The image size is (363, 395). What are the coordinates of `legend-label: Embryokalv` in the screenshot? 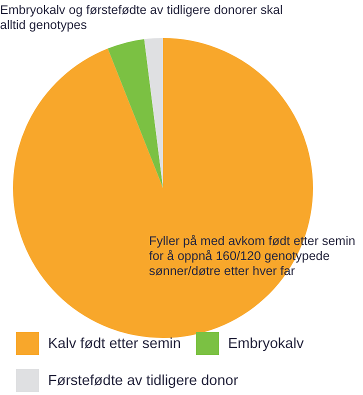 It's located at (266, 344).